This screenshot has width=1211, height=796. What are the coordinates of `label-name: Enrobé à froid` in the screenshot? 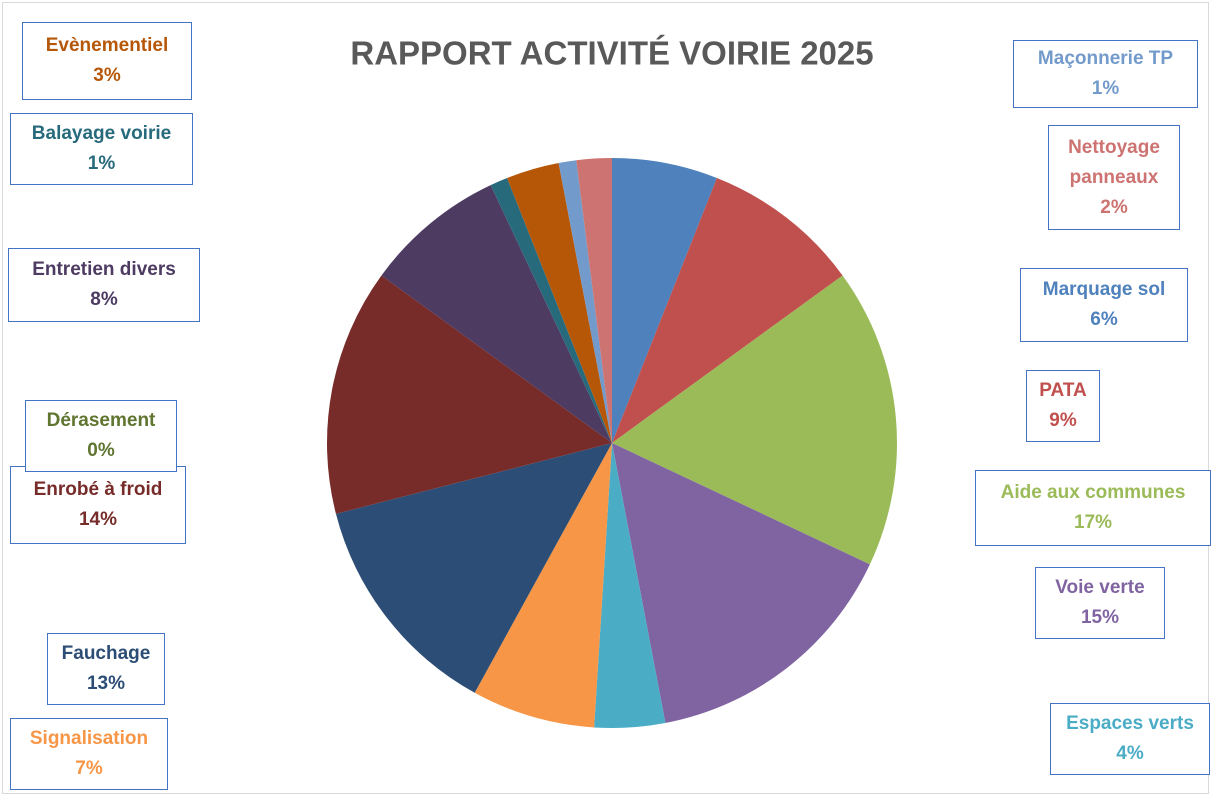 It's located at (98, 489).